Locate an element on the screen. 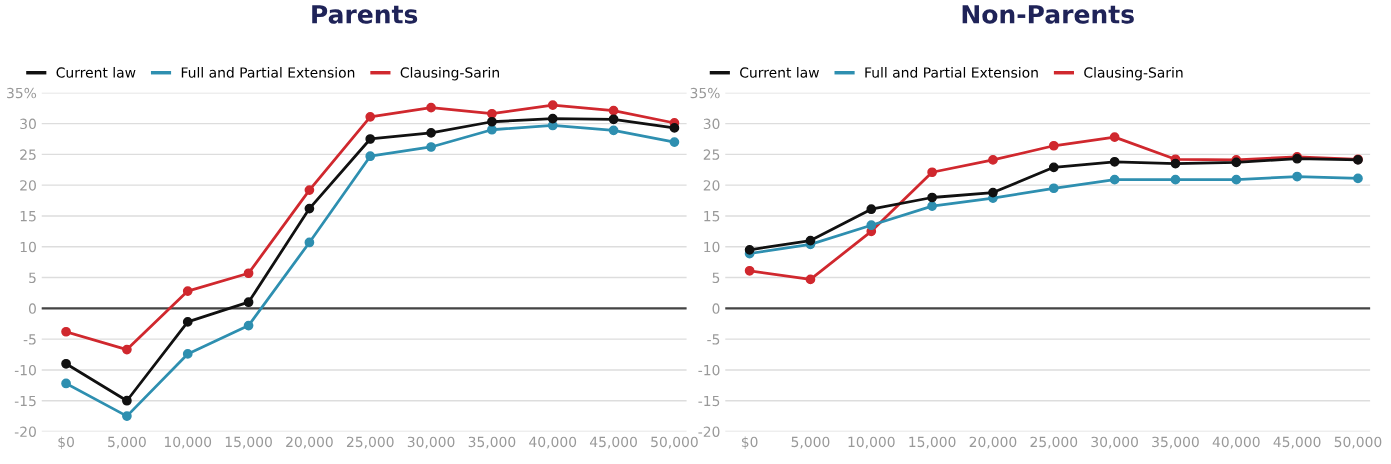 This screenshot has width=1391, height=464. chart-title: Non-Parents is located at coordinates (1048, 14).